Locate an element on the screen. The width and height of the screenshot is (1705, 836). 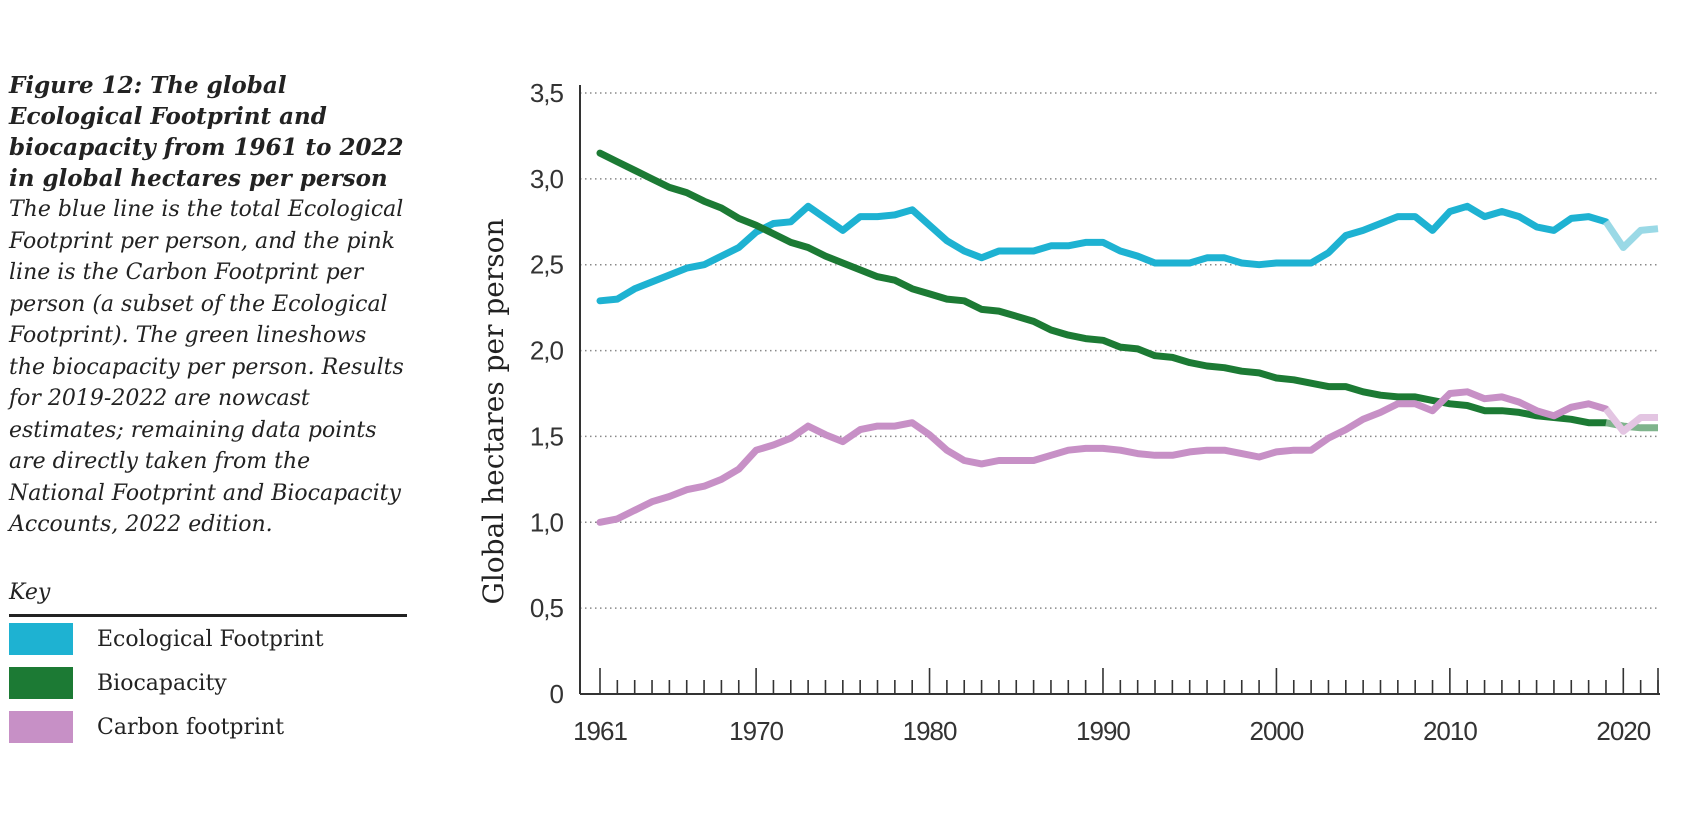
x-tick-label: 2010 is located at coordinates (1450, 731).